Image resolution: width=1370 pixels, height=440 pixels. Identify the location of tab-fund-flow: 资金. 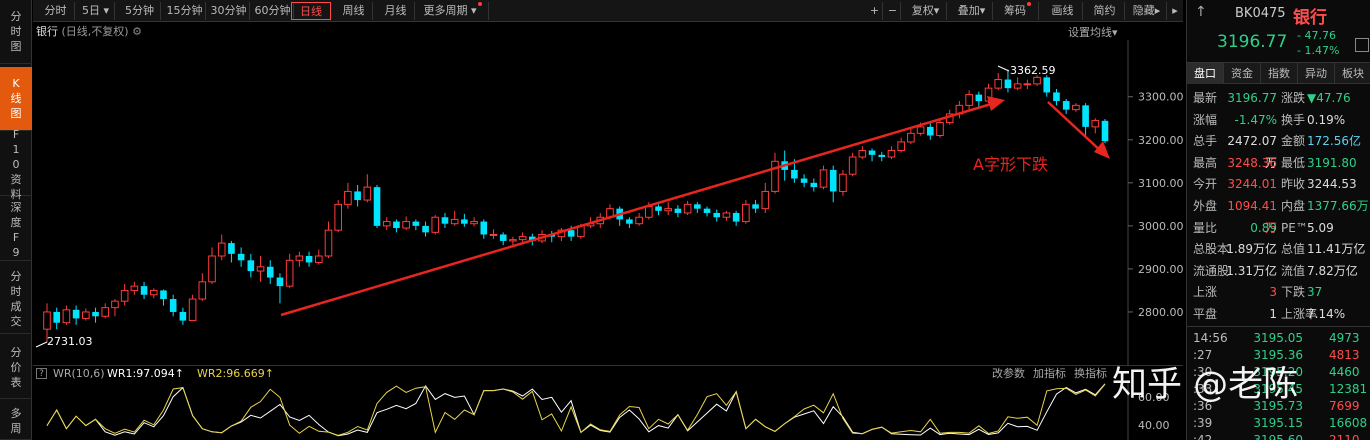
(1242, 73).